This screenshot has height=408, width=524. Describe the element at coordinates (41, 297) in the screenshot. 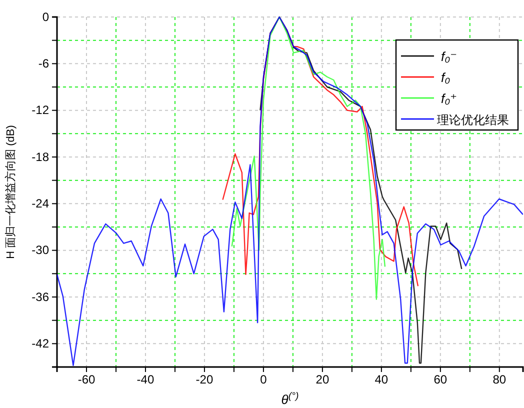

I see `y-tick-label: -36` at that location.